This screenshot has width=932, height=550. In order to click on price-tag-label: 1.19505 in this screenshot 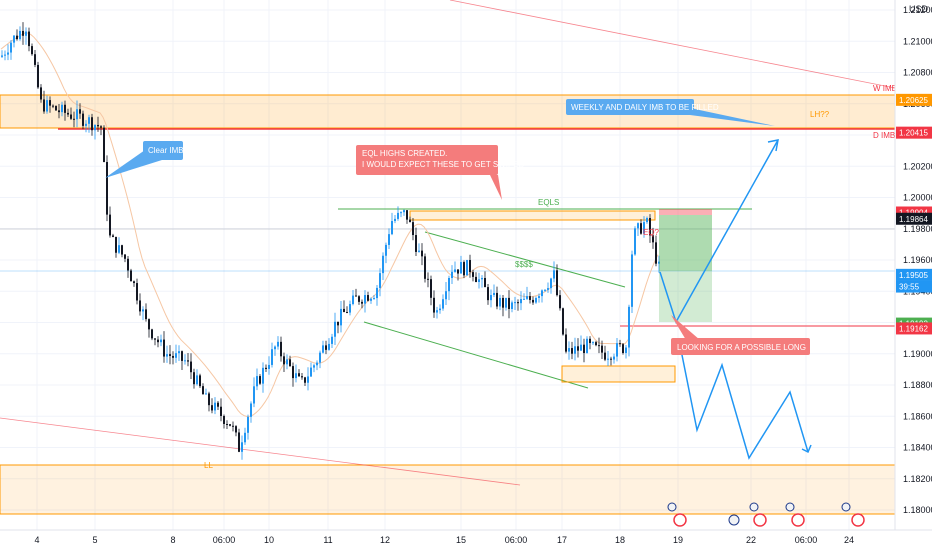, I will do `click(913, 275)`.